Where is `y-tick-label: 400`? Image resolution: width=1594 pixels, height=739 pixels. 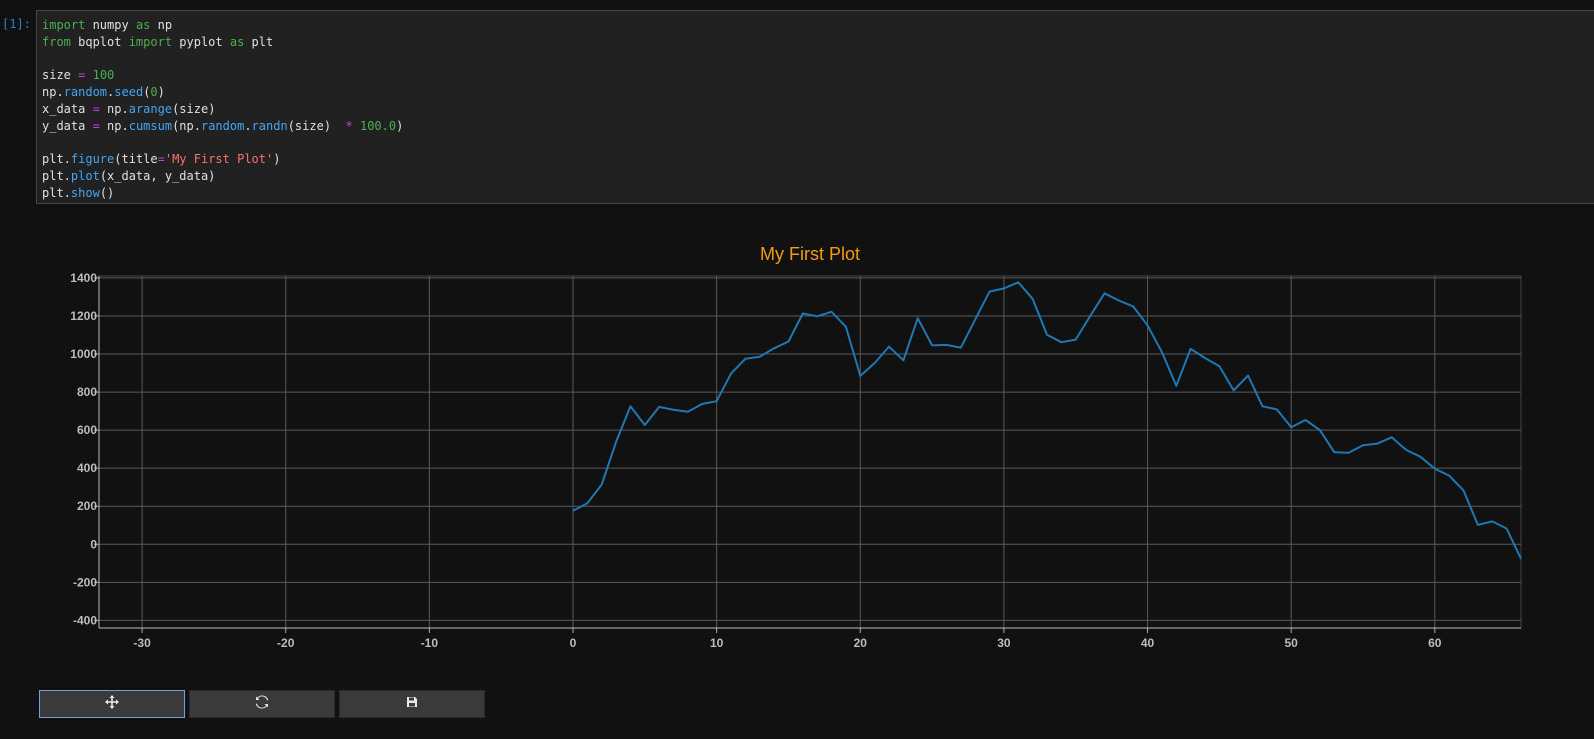 y-tick-label: 400 is located at coordinates (87, 468).